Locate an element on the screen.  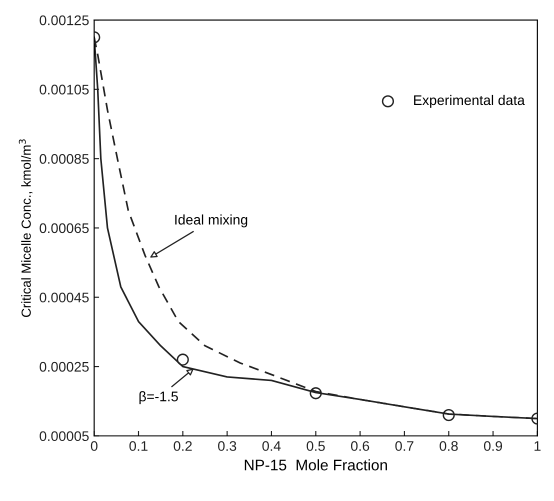
x-tick-label: 0.7 is located at coordinates (404, 446).